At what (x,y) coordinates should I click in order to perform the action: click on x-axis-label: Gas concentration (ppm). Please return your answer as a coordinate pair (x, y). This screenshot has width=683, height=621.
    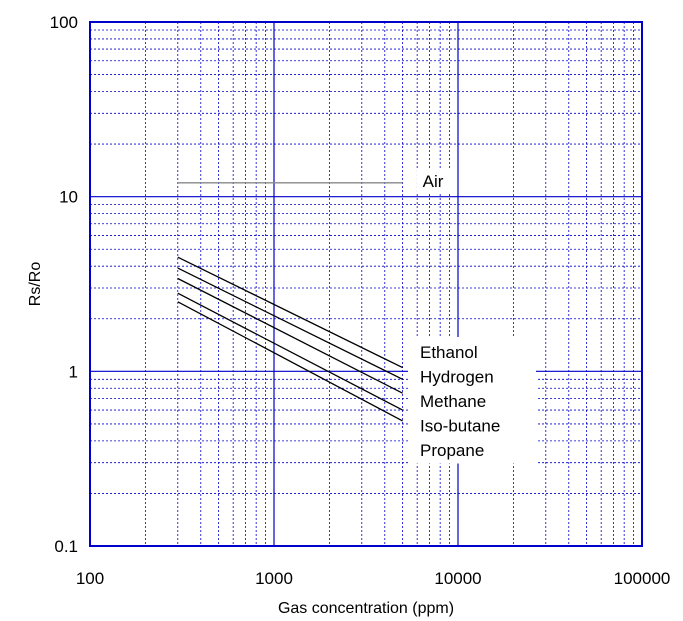
    Looking at the image, I should click on (366, 608).